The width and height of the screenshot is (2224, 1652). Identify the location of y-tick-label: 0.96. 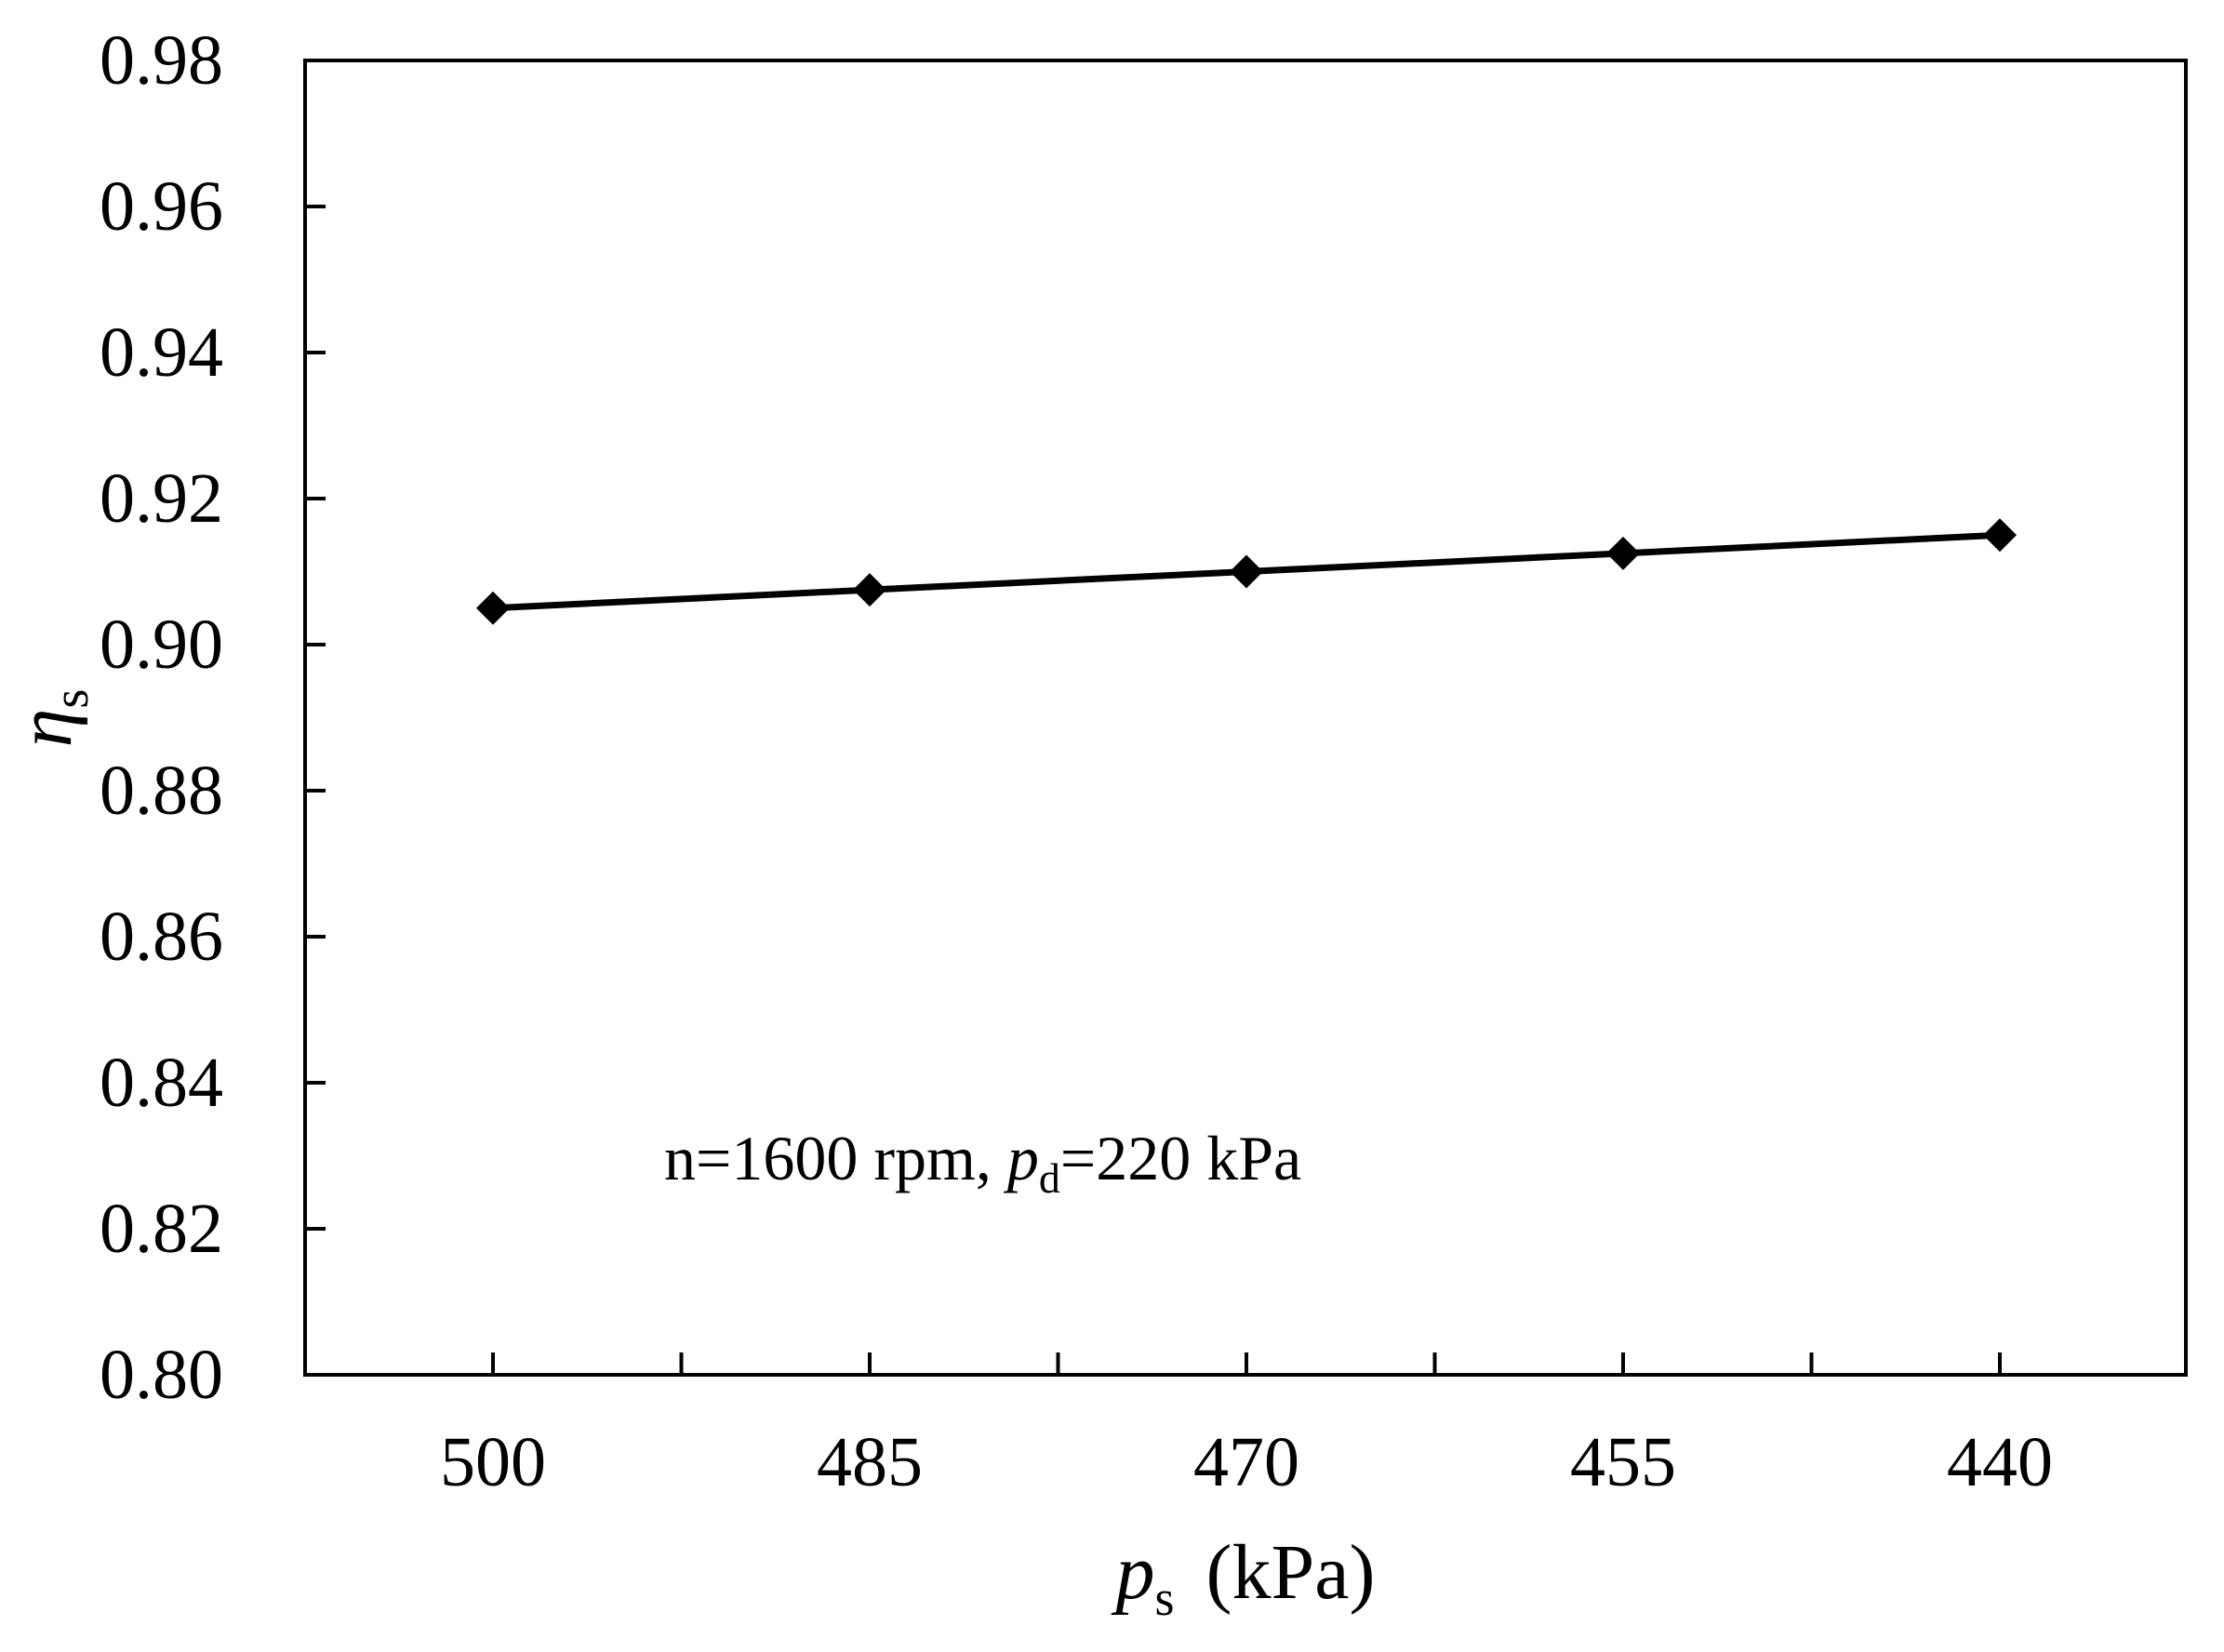
(161, 206).